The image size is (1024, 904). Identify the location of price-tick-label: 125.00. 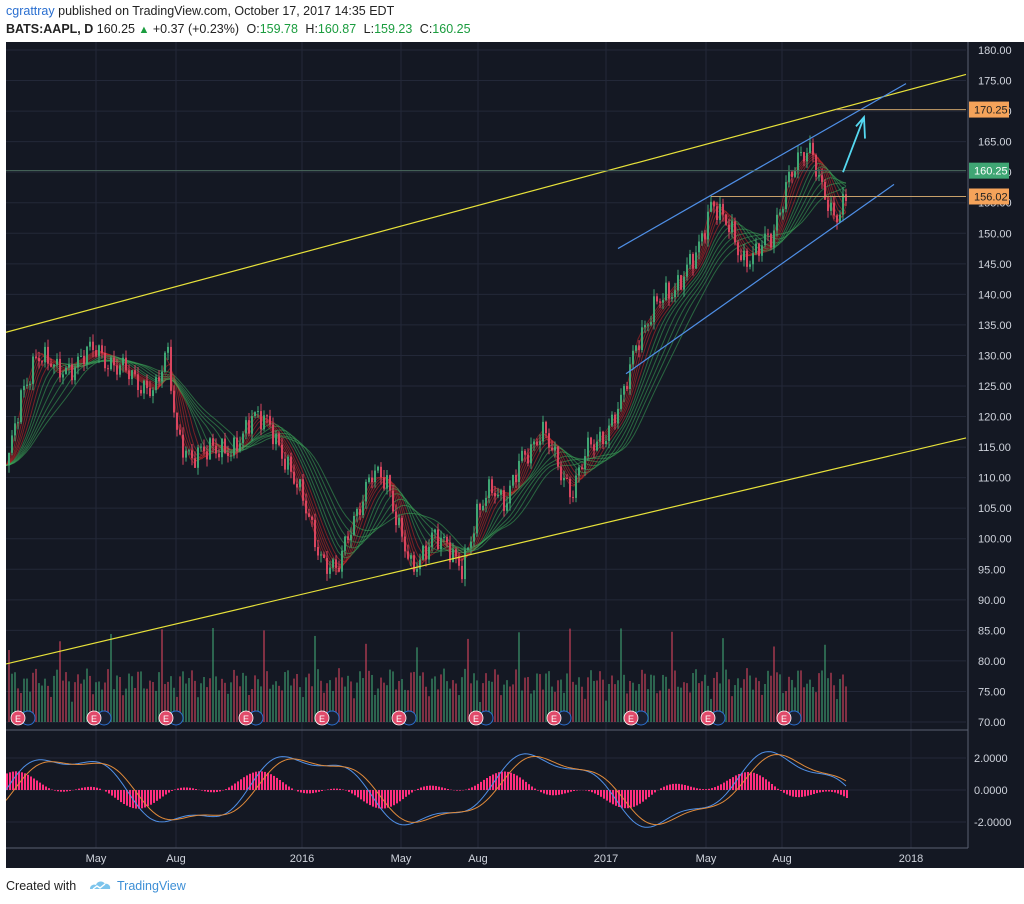
(995, 387).